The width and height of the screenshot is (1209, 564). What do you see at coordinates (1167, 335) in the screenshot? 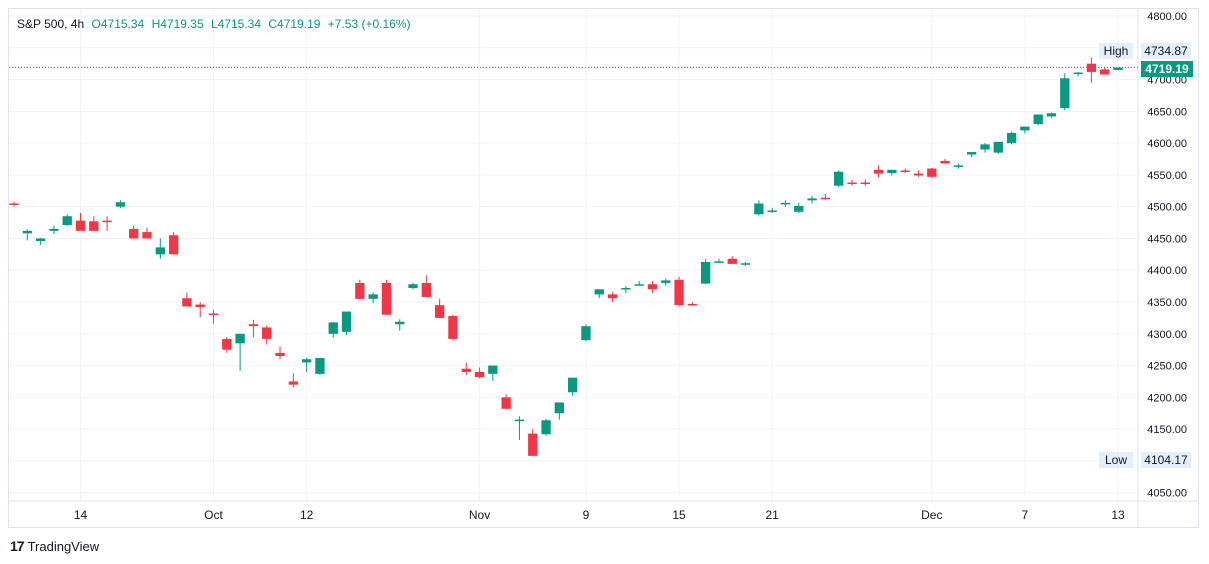
I see `y-tick-label: 4300.00` at bounding box center [1167, 335].